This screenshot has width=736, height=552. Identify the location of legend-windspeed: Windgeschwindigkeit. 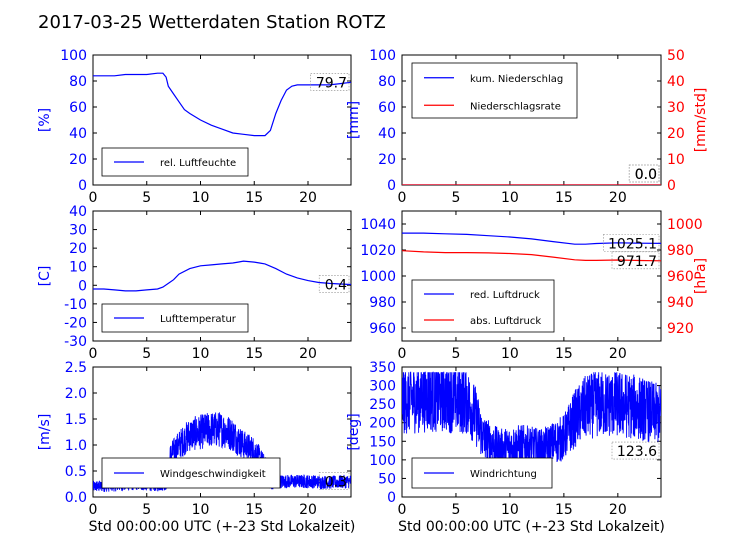
(191, 473).